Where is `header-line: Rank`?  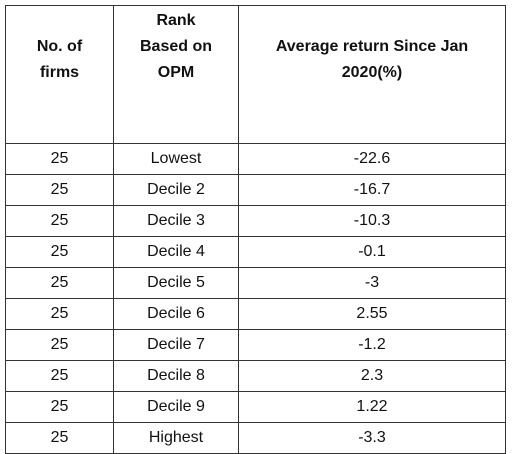
header-line: Rank is located at coordinates (176, 20).